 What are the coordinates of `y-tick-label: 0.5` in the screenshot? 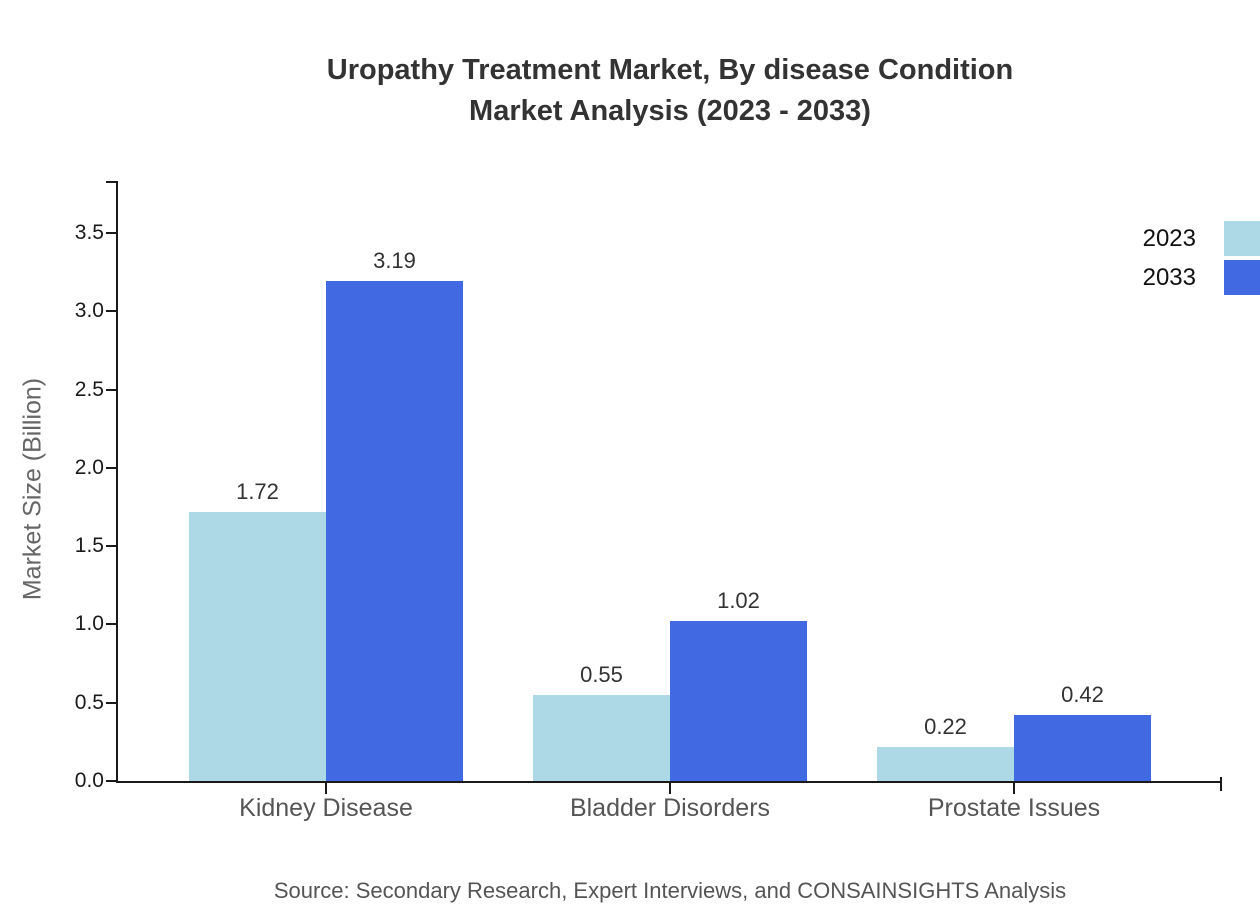 It's located at (89, 702).